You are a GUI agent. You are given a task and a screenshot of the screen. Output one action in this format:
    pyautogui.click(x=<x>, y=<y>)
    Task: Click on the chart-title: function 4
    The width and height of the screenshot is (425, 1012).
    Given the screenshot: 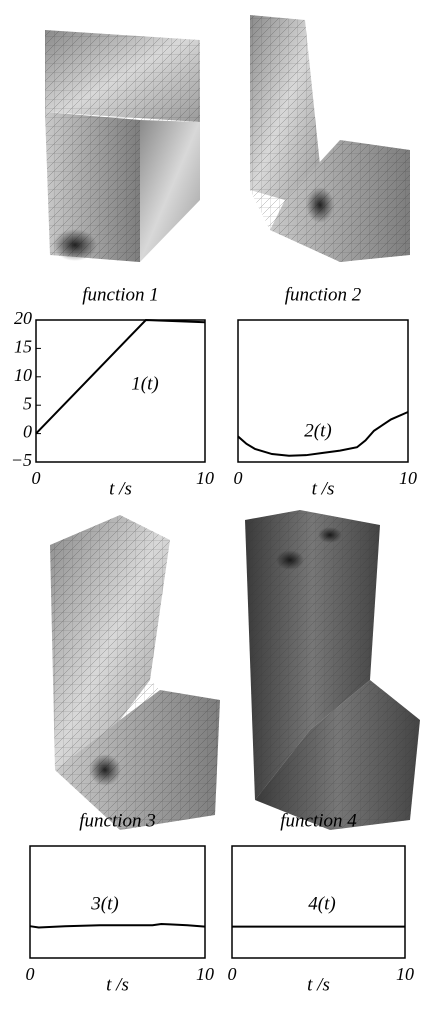 What is the action you would take?
    pyautogui.click(x=318, y=820)
    